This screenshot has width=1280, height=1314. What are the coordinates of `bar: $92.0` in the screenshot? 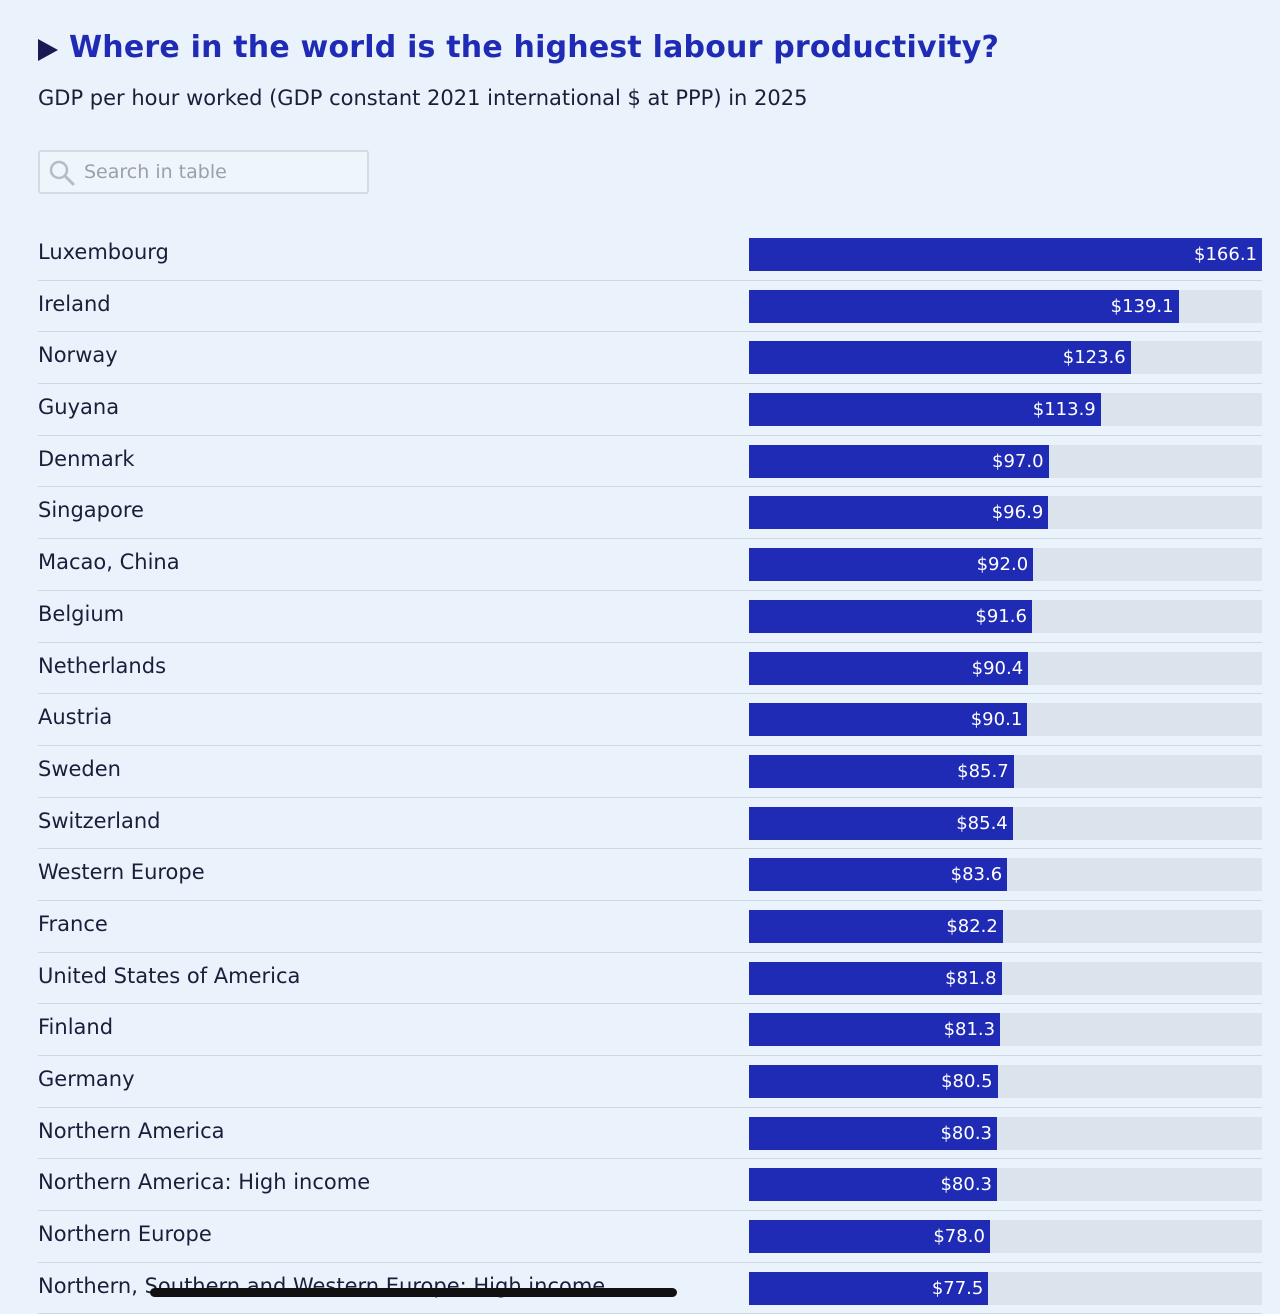 It's located at (891, 565).